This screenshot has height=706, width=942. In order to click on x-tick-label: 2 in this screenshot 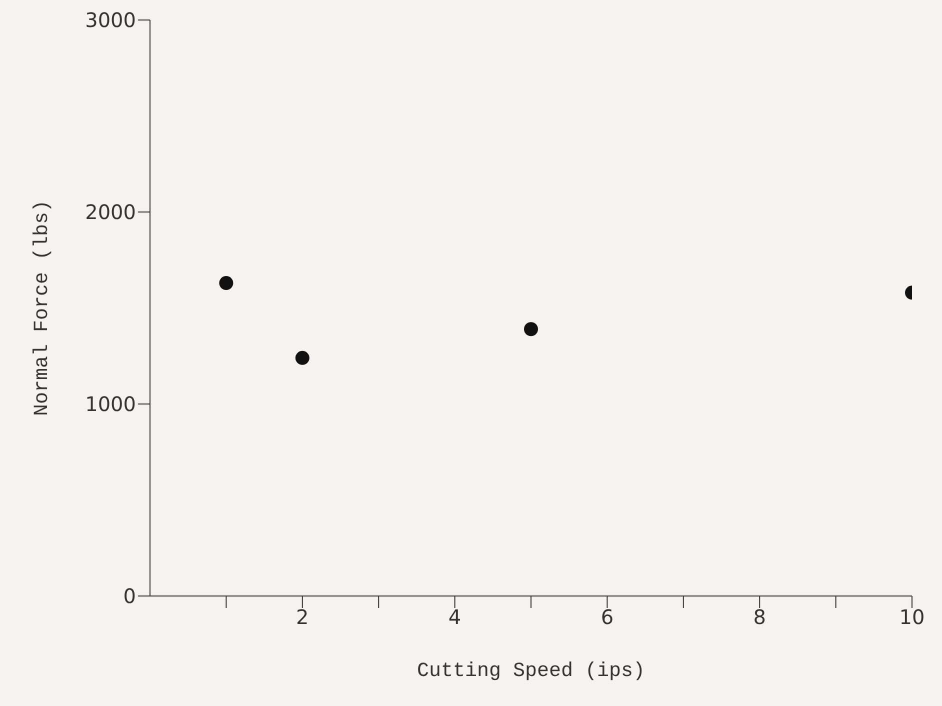, I will do `click(302, 617)`.